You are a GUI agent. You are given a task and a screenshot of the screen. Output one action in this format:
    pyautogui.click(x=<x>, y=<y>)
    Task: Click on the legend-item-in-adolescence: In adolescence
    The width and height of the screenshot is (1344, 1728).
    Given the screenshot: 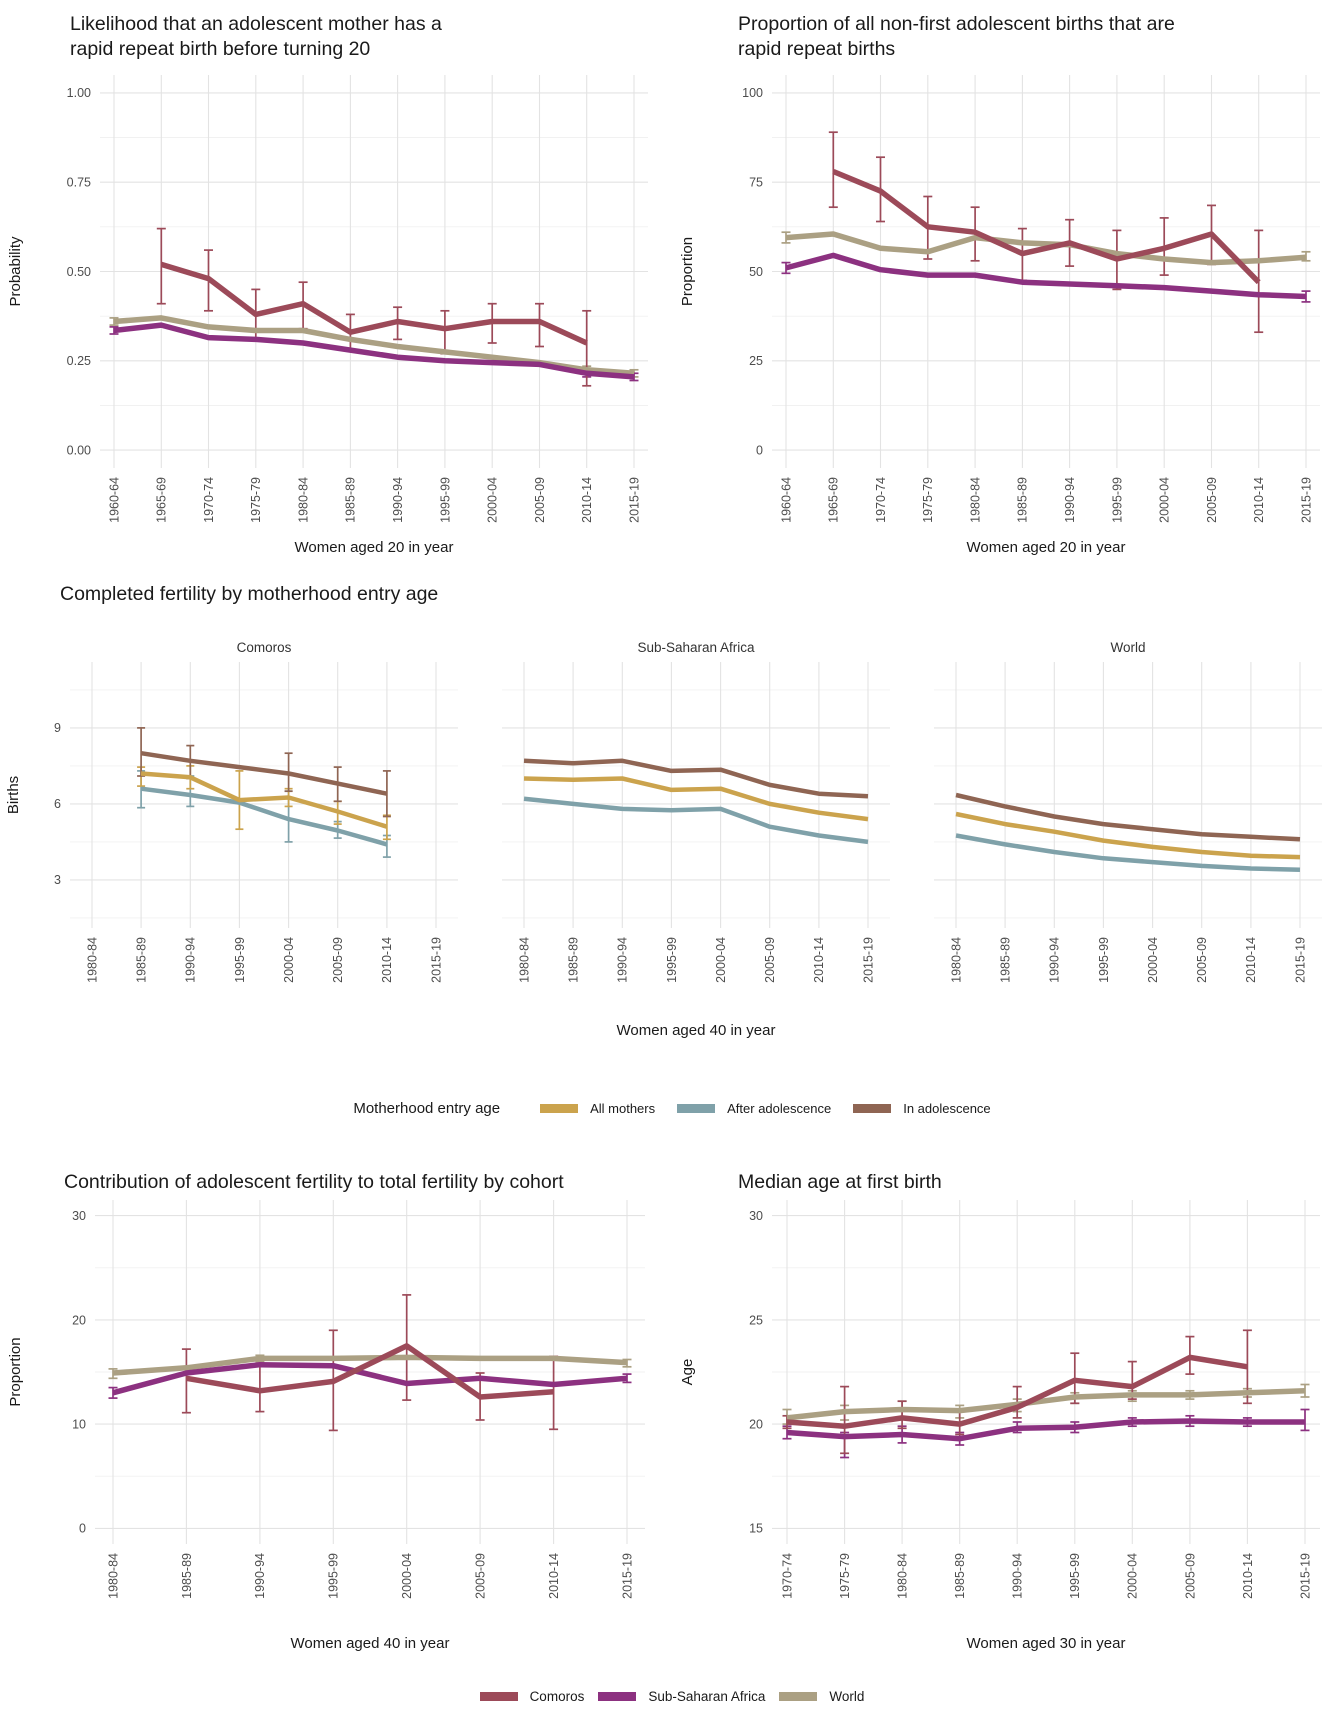 What is the action you would take?
    pyautogui.click(x=922, y=1108)
    